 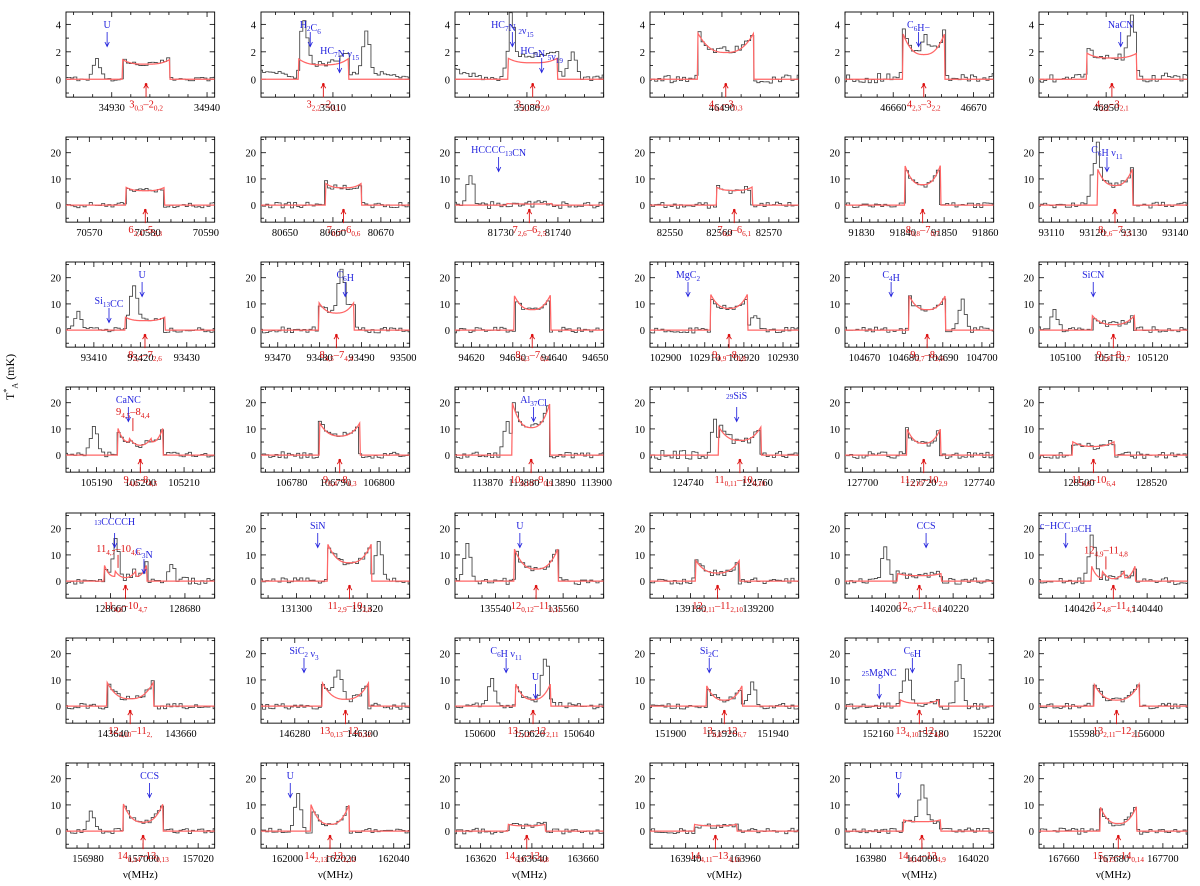 What do you see at coordinates (292, 484) in the screenshot?
I see `x-tick-label: 106780` at bounding box center [292, 484].